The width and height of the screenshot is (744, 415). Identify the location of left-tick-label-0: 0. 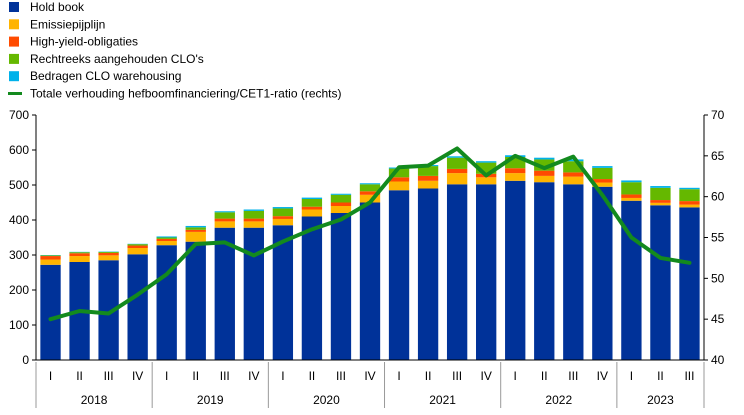
(25, 360).